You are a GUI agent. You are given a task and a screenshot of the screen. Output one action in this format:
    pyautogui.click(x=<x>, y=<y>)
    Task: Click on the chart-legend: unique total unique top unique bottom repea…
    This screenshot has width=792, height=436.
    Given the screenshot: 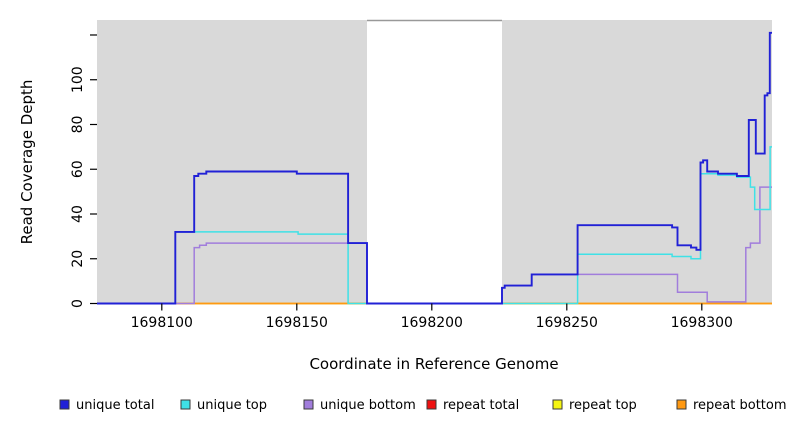 What is the action you would take?
    pyautogui.click(x=423, y=405)
    